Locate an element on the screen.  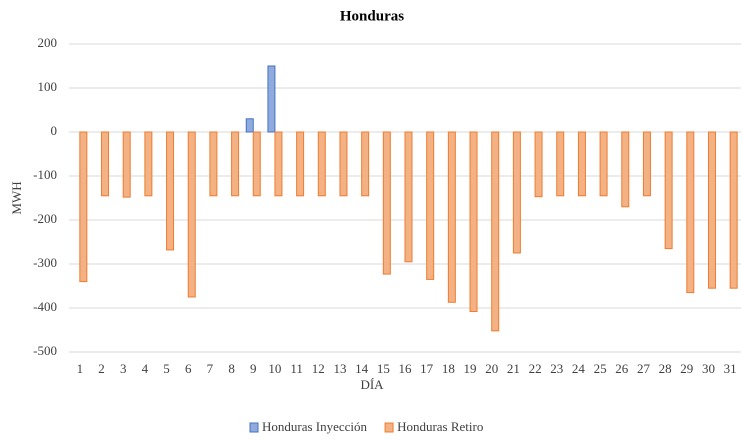
x-tick-label: 24 is located at coordinates (579, 368).